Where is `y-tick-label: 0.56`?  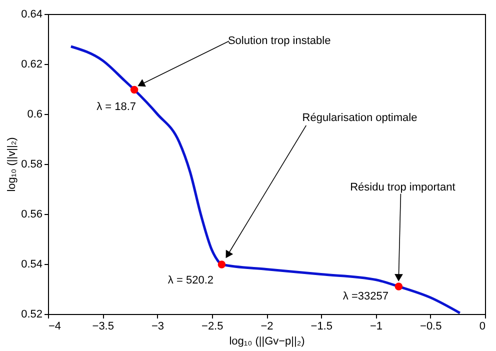
y-tick-label: 0.56 is located at coordinates (31, 214).